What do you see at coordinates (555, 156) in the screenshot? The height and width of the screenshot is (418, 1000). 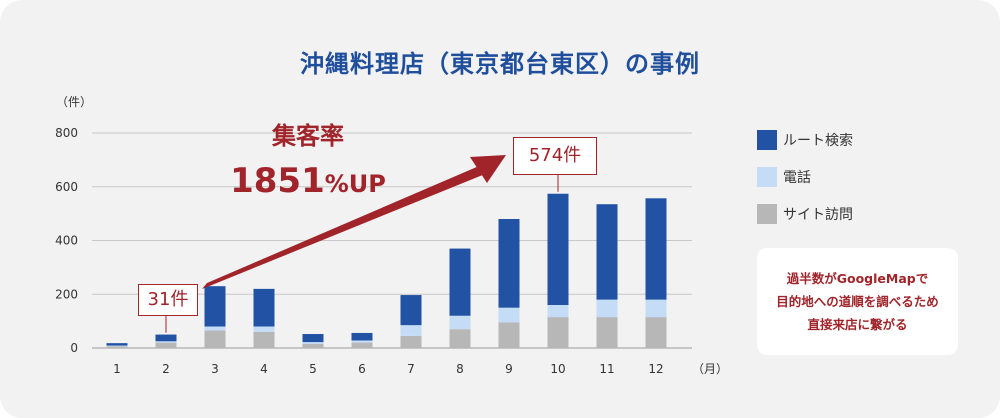 I see `callout-end: 574件` at bounding box center [555, 156].